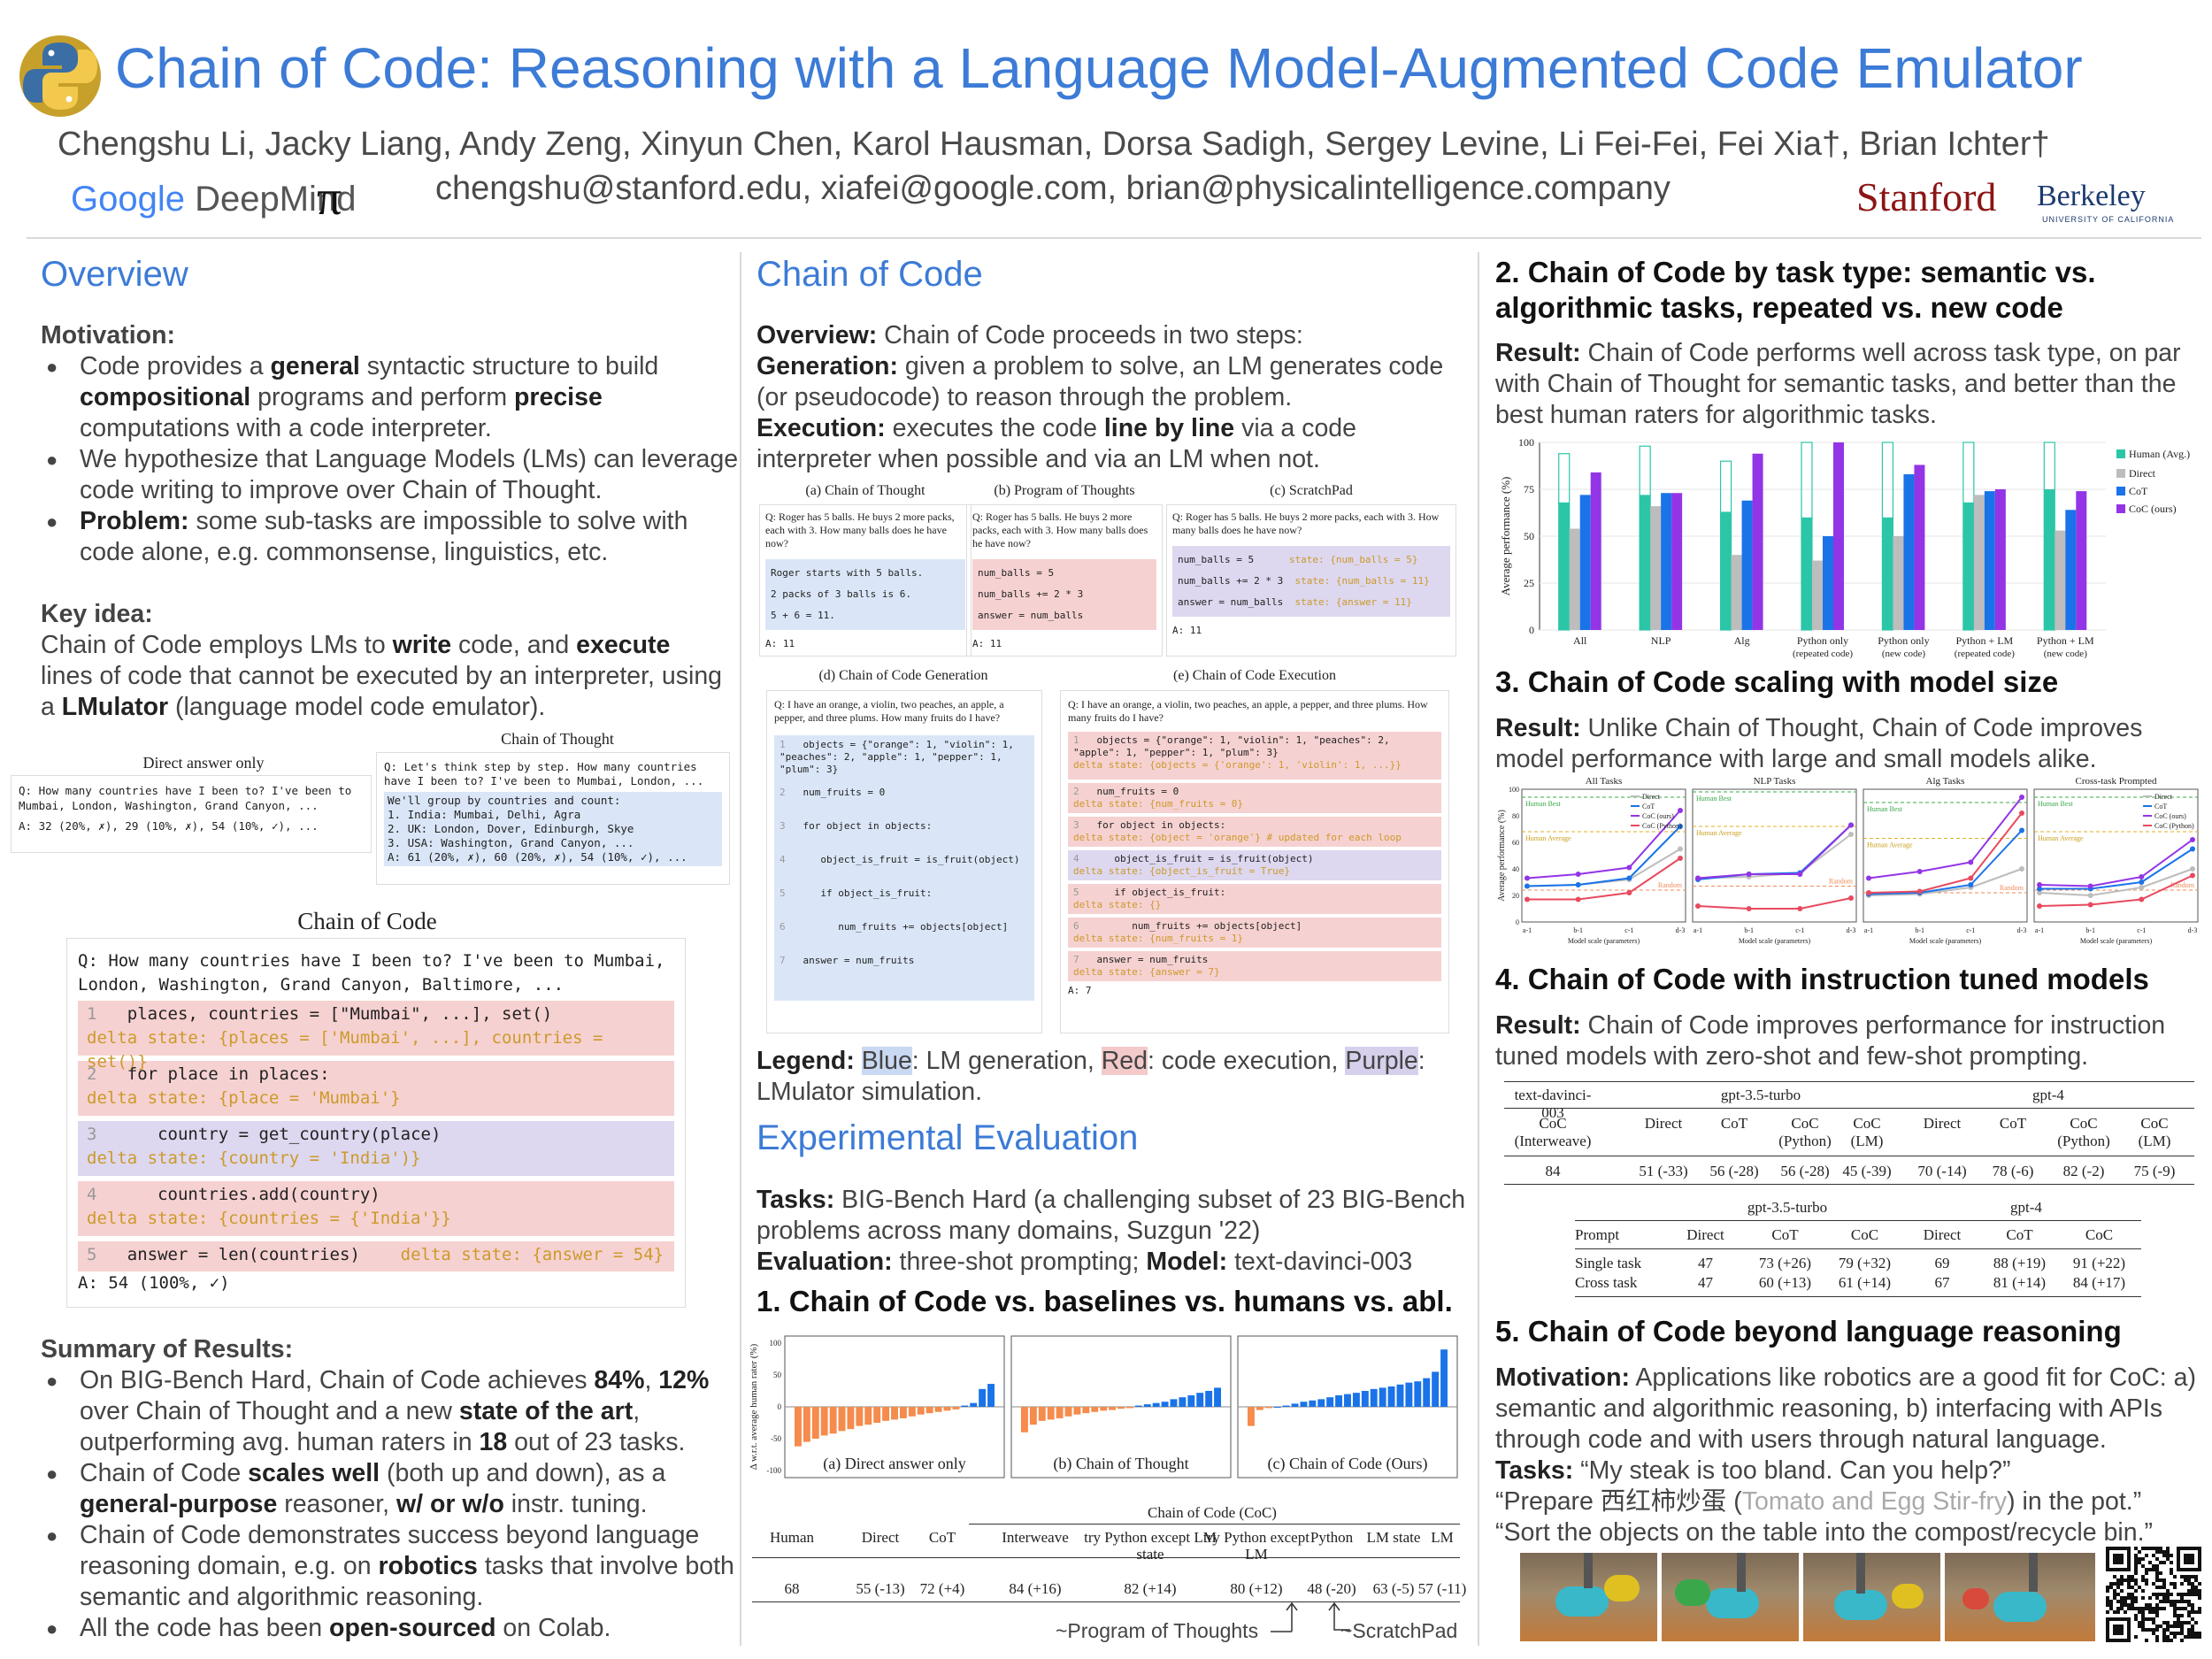 The image size is (2212, 1659). What do you see at coordinates (1332, 1538) in the screenshot?
I see `ablation-header-cell: Python` at bounding box center [1332, 1538].